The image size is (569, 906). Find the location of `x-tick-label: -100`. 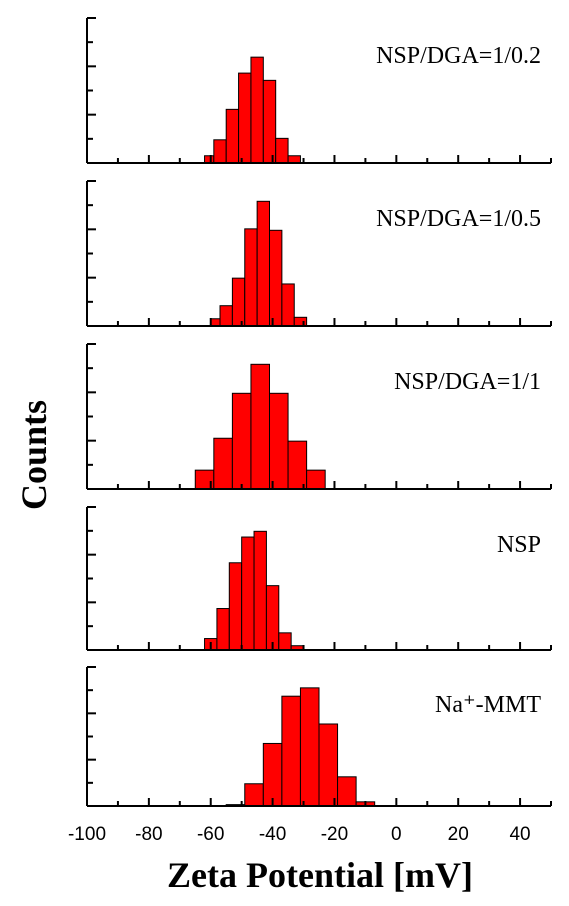

x-tick-label: -100 is located at coordinates (87, 834).